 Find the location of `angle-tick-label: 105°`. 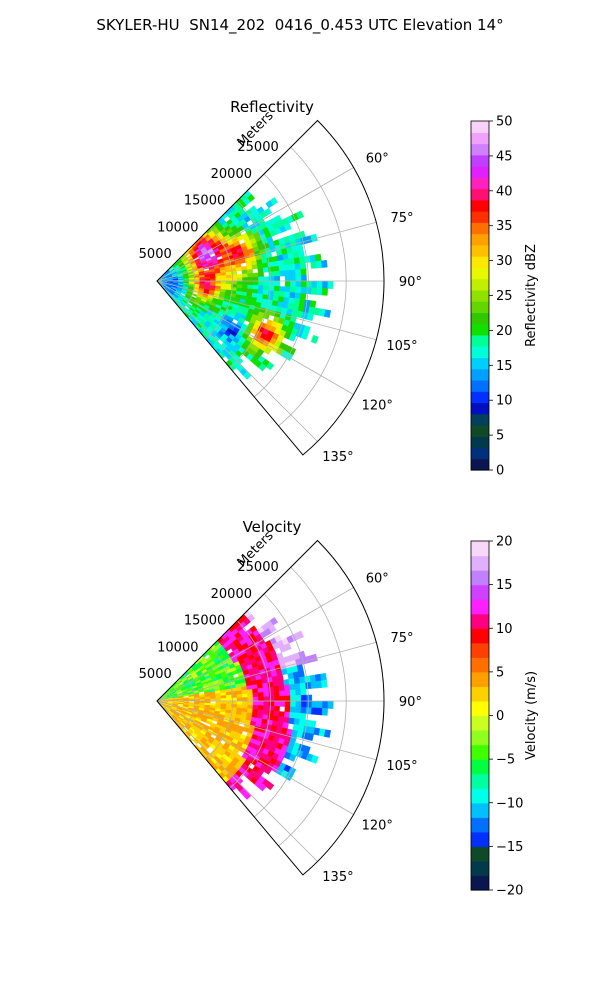

angle-tick-label: 105° is located at coordinates (401, 346).